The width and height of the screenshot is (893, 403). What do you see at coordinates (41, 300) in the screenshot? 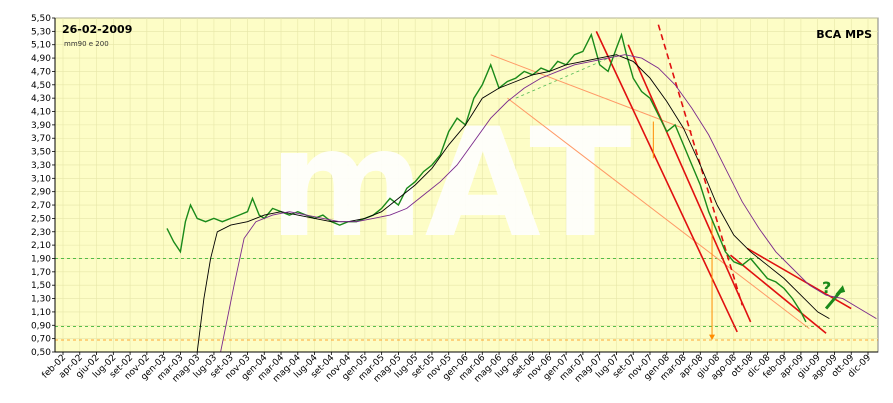
I see `y-tick-label: 1,30` at bounding box center [41, 300].